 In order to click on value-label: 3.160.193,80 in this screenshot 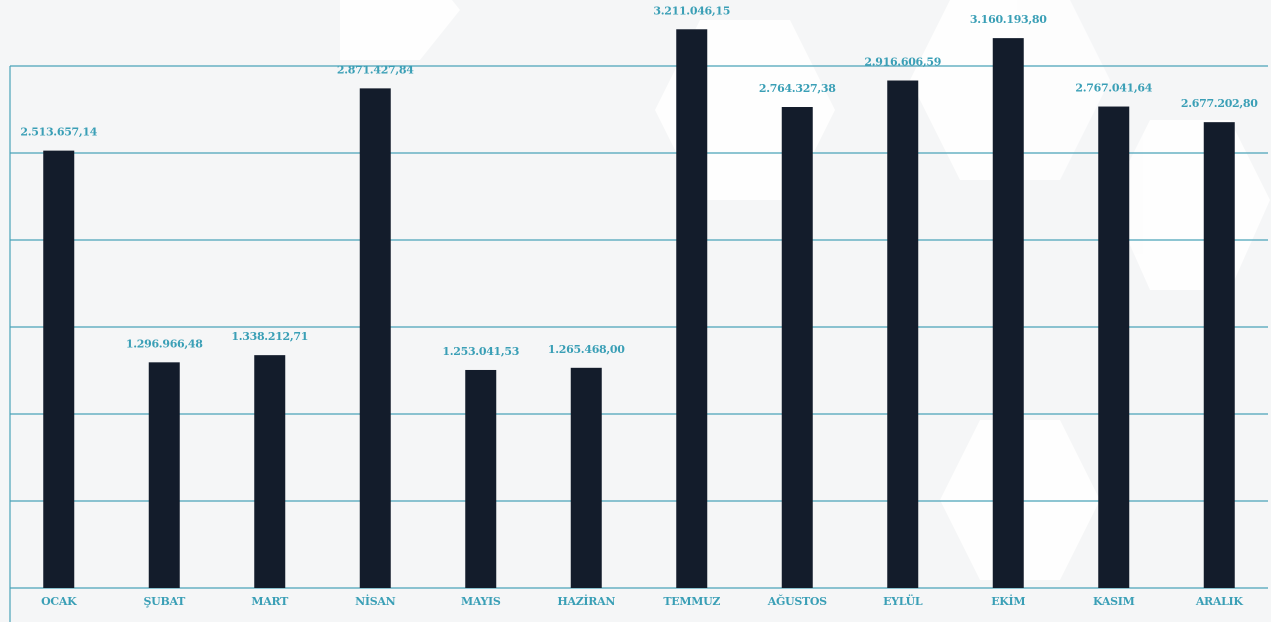, I will do `click(1008, 19)`.